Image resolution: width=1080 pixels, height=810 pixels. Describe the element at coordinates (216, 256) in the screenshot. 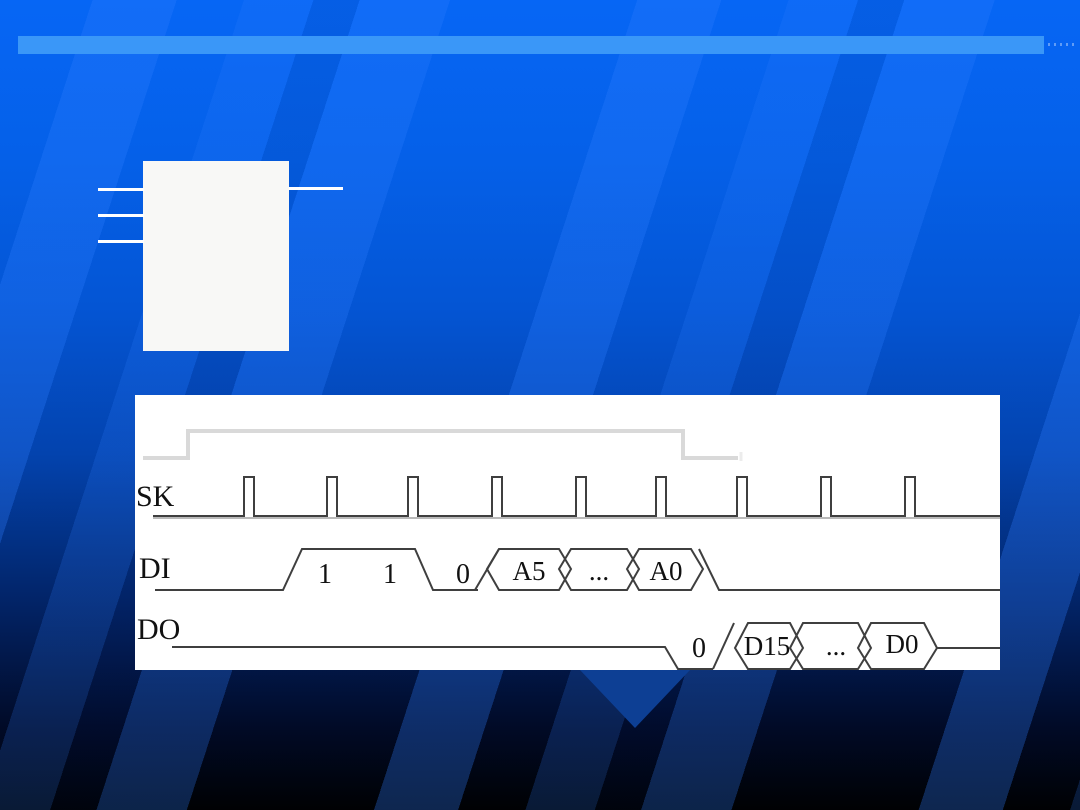

I see `chip-outline-box` at that location.